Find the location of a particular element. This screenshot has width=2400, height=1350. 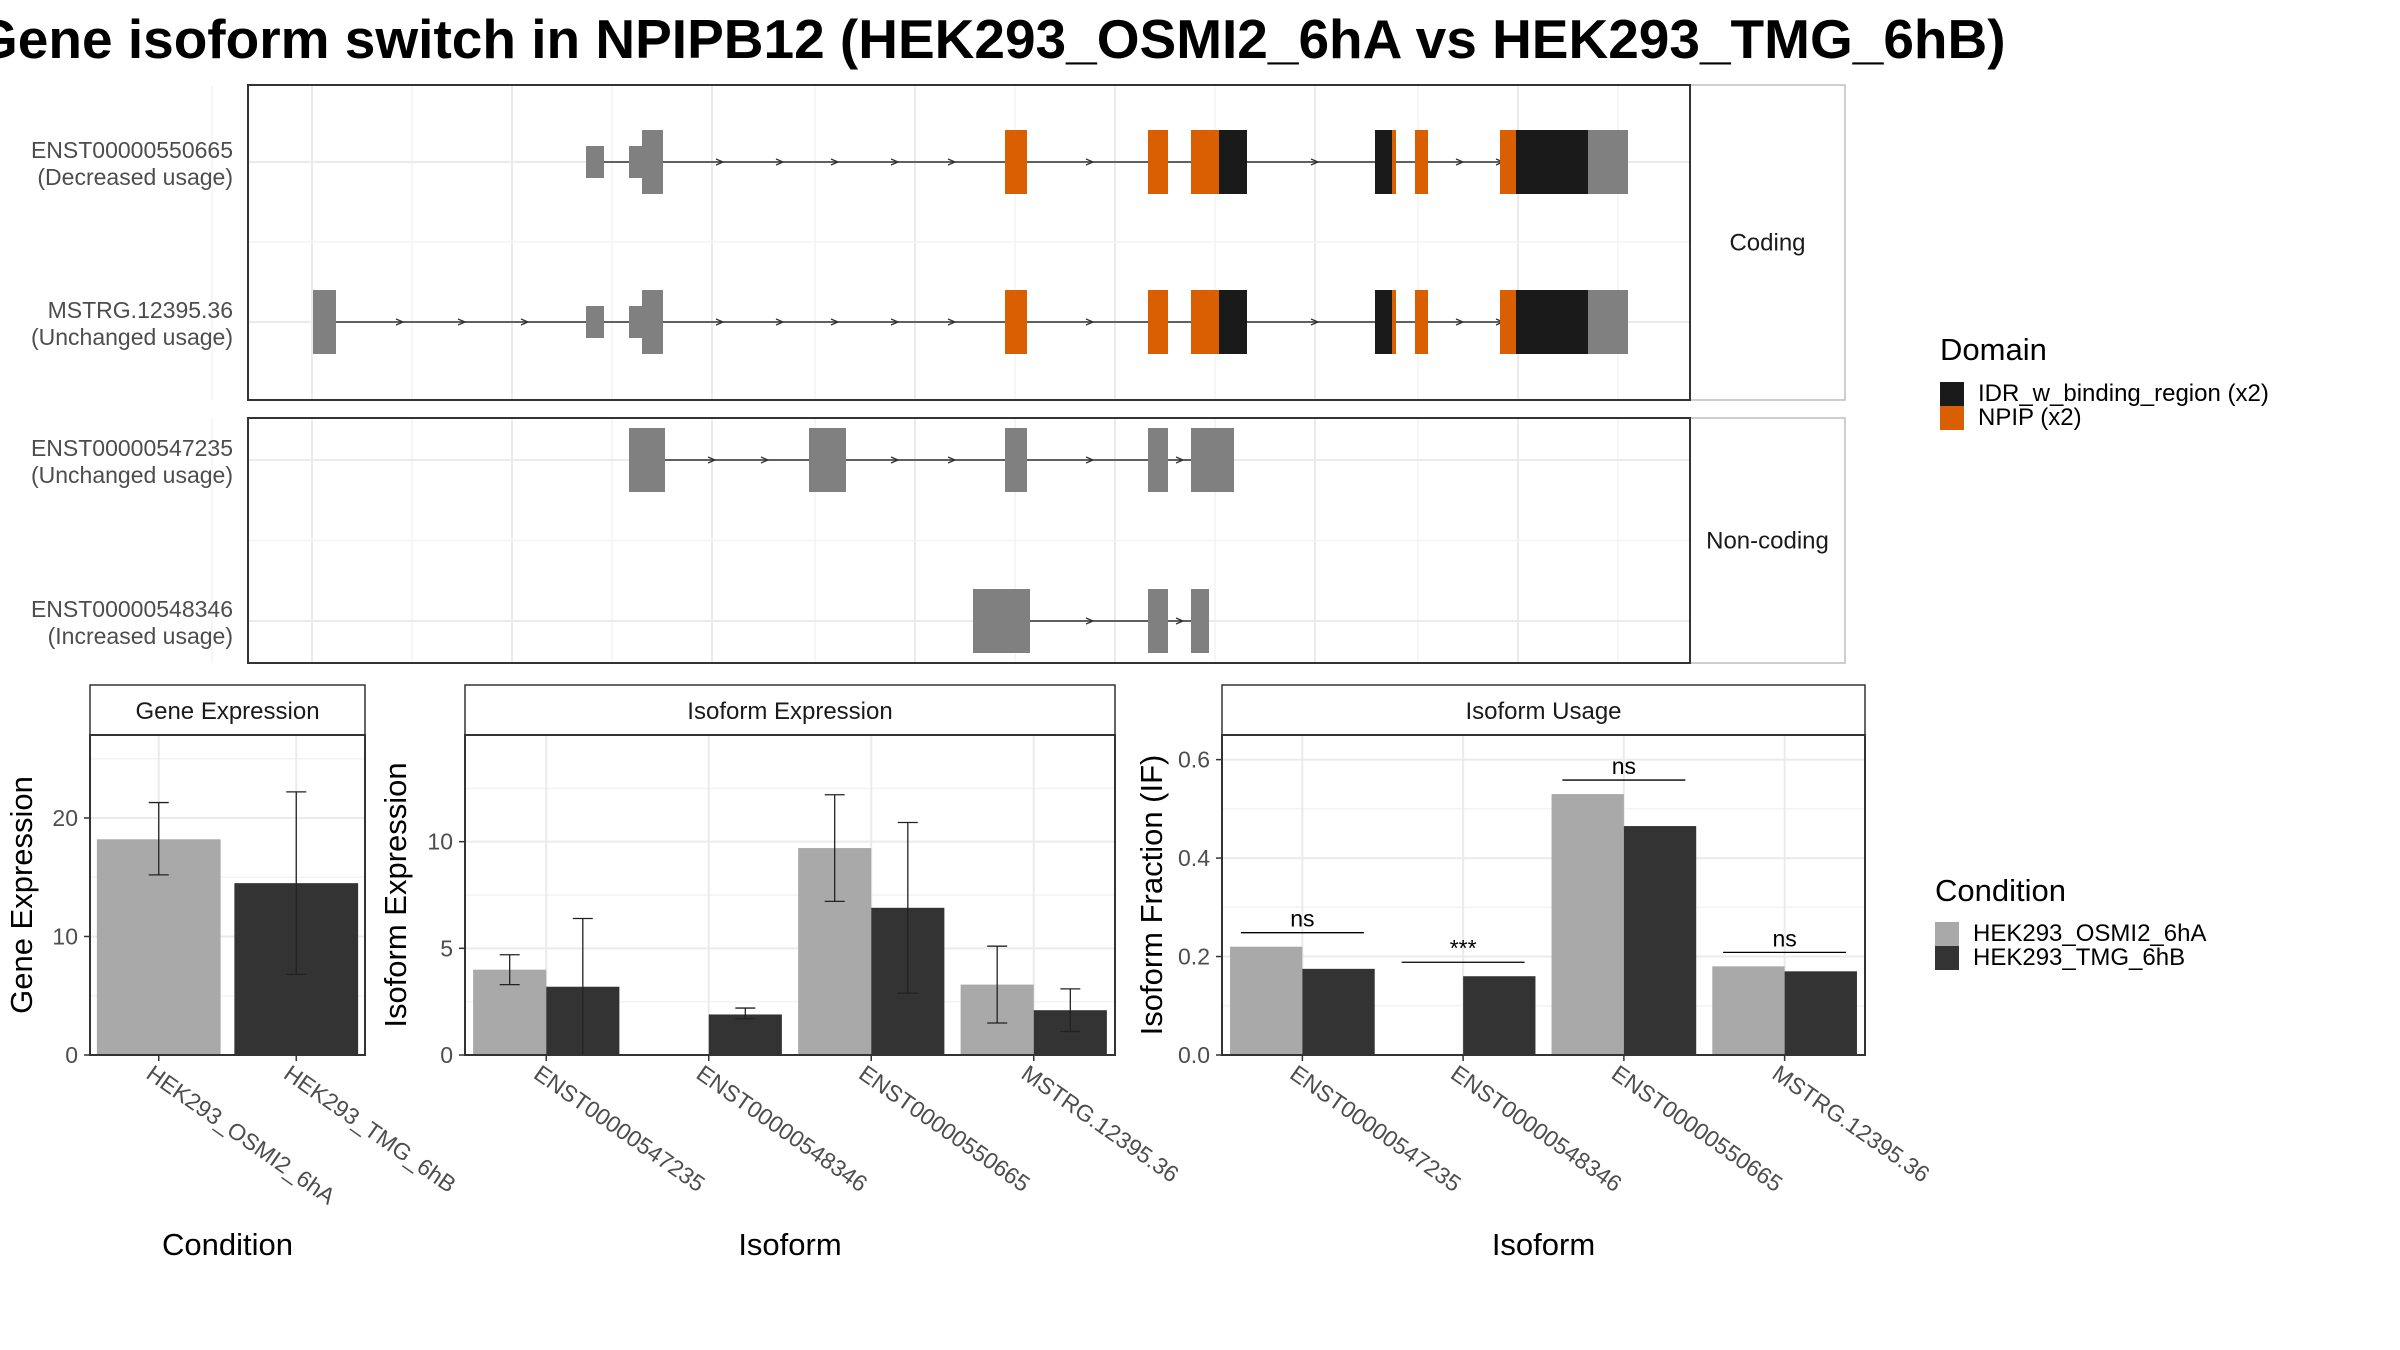

x-axis-title: Condition is located at coordinates (227, 1244).